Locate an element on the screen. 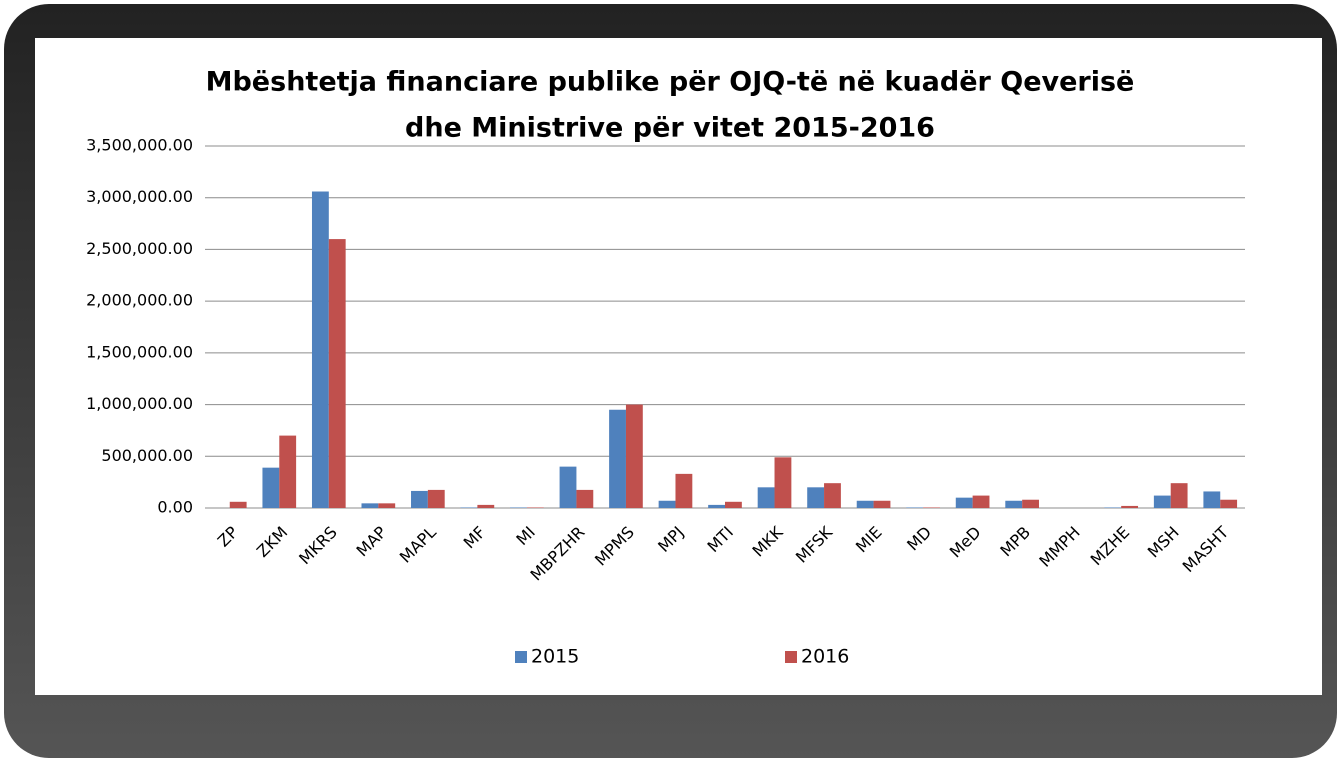 This screenshot has width=1341, height=762. y-tick-label: 3,000,000.00 is located at coordinates (139, 196).